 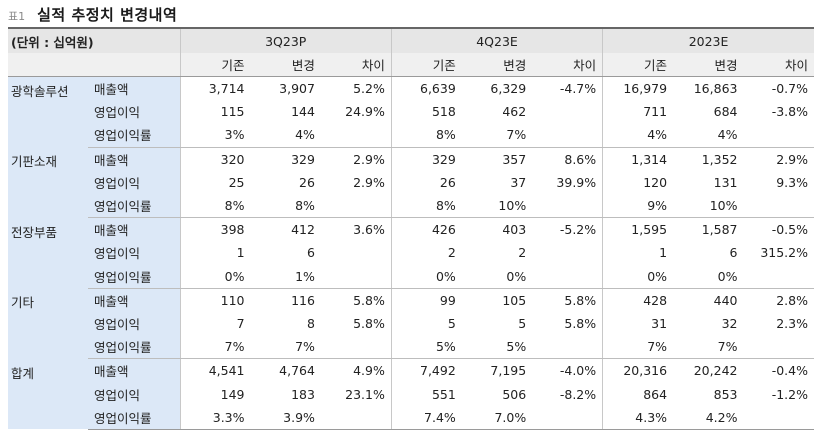 I want to click on value-cell: 7,195, so click(x=508, y=371).